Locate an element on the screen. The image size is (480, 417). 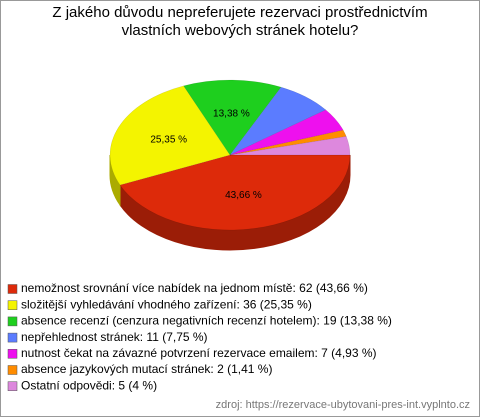
data-label: 25,35 % is located at coordinates (168, 139).